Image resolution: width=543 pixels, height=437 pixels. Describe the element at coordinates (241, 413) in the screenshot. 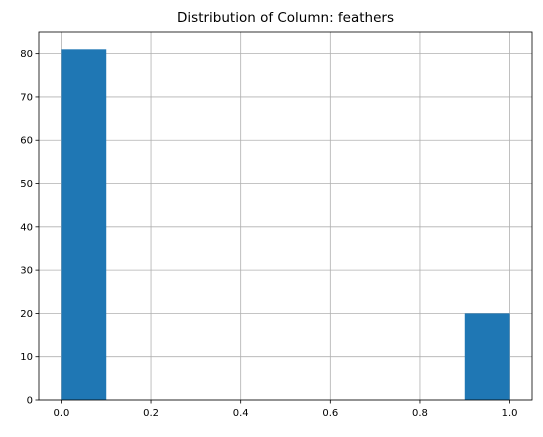

I see `x-tick-label: 0.4` at that location.